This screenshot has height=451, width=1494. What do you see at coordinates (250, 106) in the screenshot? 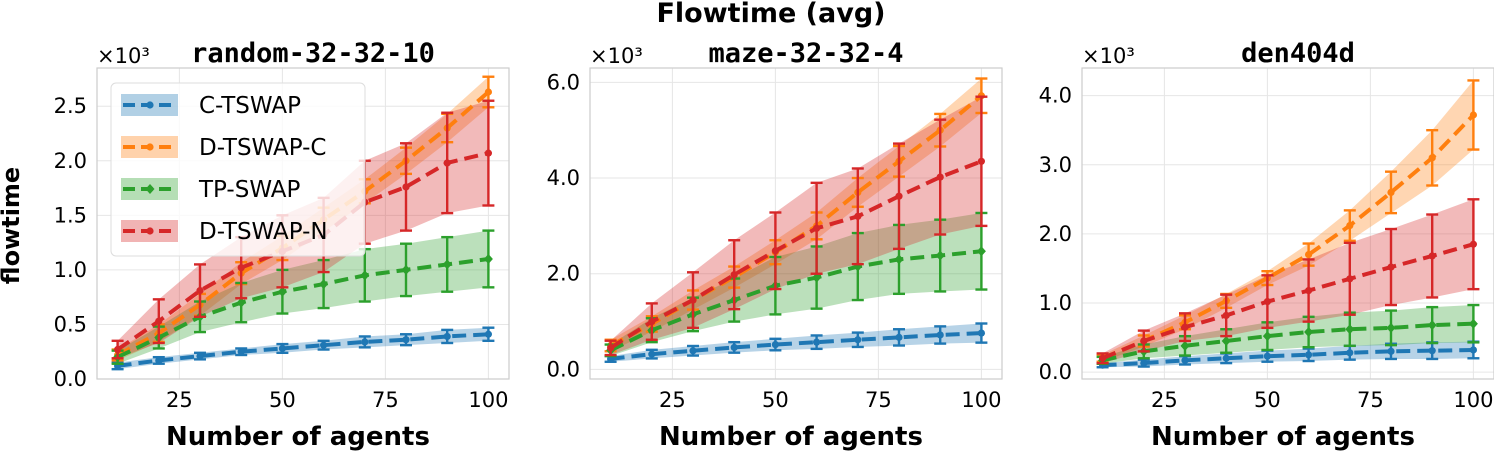
I see `legend-label: C-TSWAP` at bounding box center [250, 106].